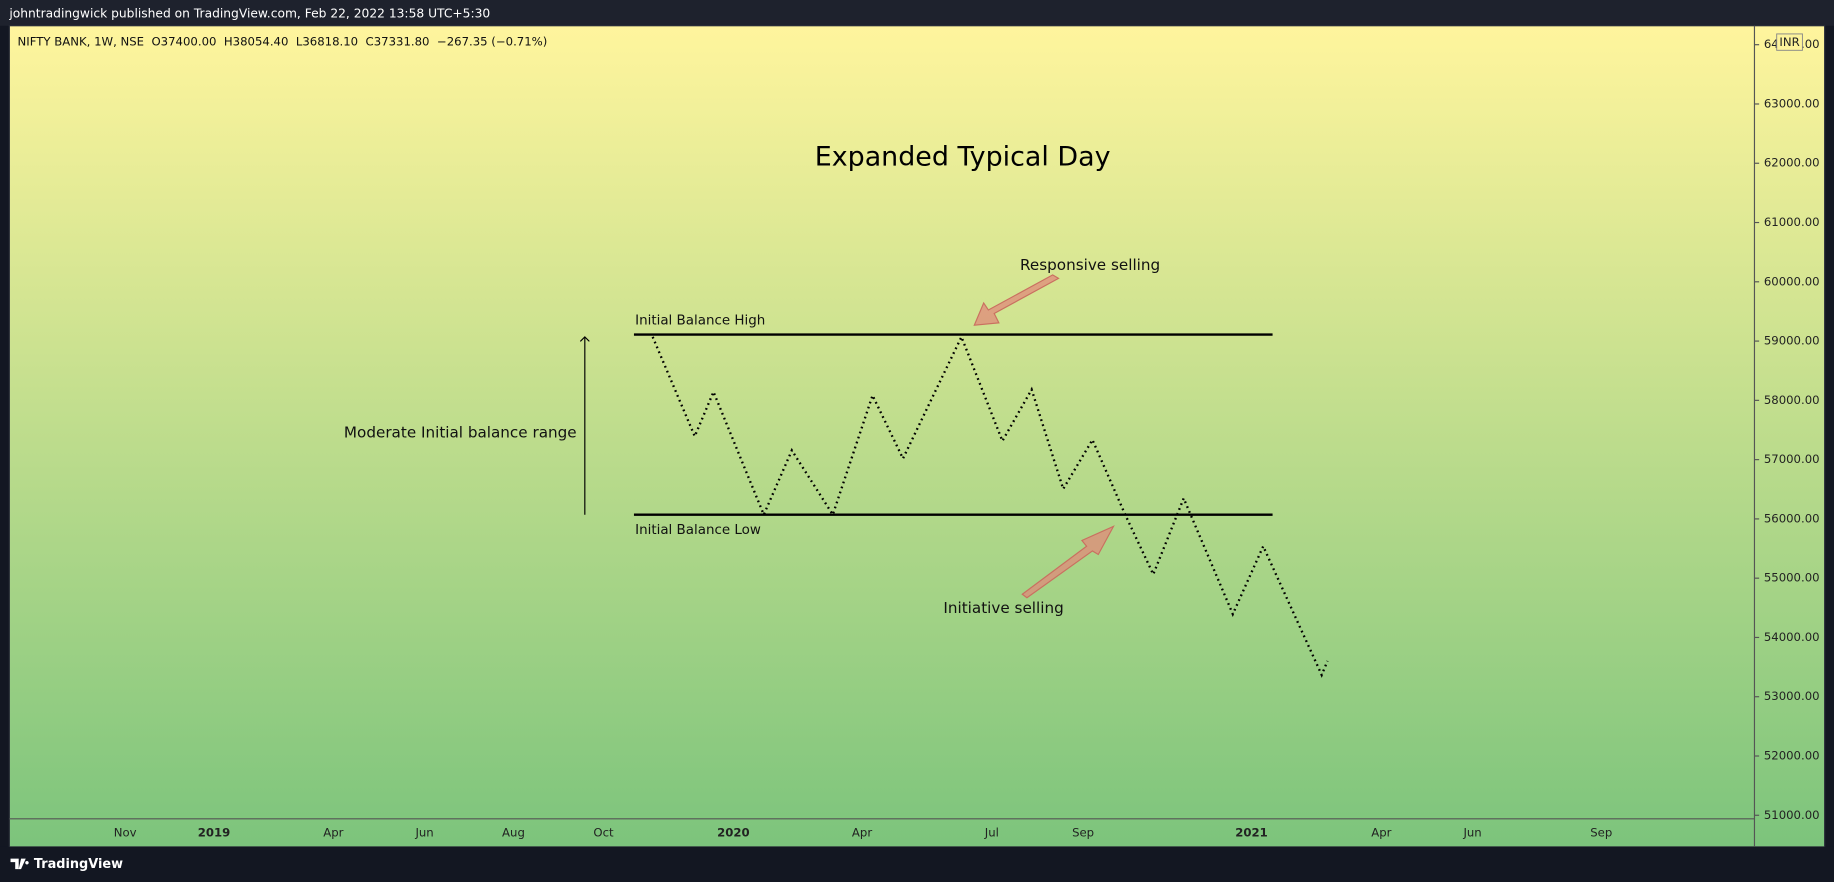 The height and width of the screenshot is (882, 1834). What do you see at coordinates (1792, 815) in the screenshot?
I see `y-tick-label: 51000.00` at bounding box center [1792, 815].